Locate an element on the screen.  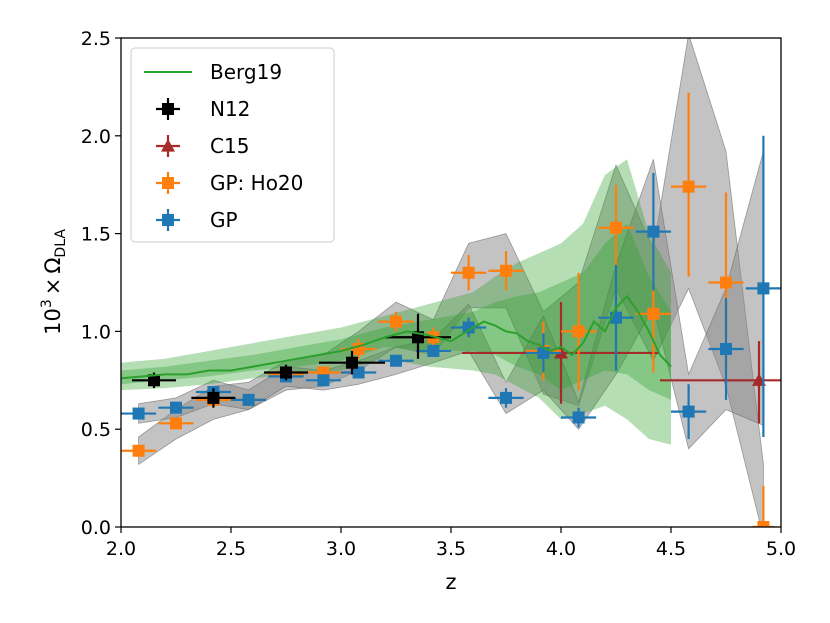
x-tick-label-1: 2.5 is located at coordinates (231, 549).